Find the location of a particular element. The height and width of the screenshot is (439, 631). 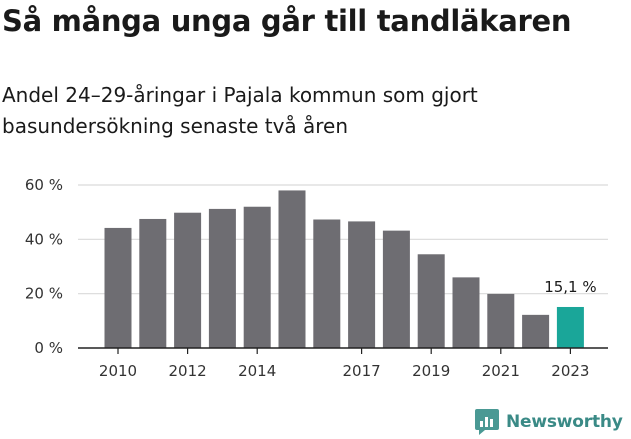

x-tick-label: 2017 is located at coordinates (362, 371).